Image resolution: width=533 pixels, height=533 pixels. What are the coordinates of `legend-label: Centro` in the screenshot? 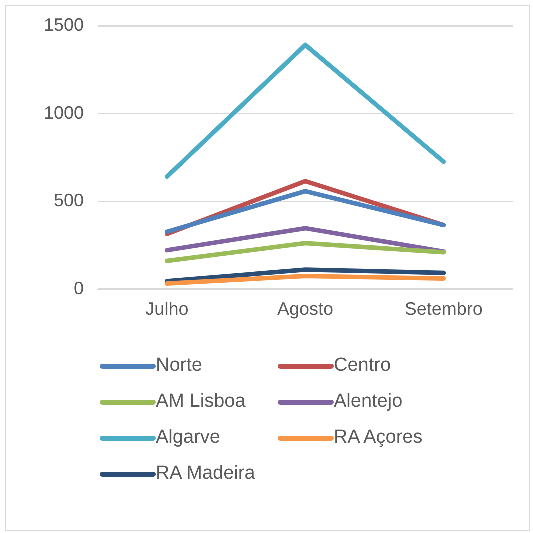 It's located at (363, 366).